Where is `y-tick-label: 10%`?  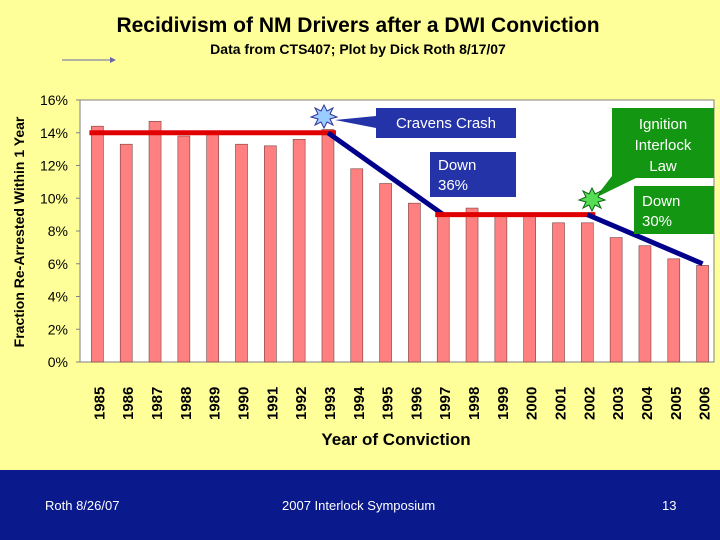 y-tick-label: 10% is located at coordinates (54, 198).